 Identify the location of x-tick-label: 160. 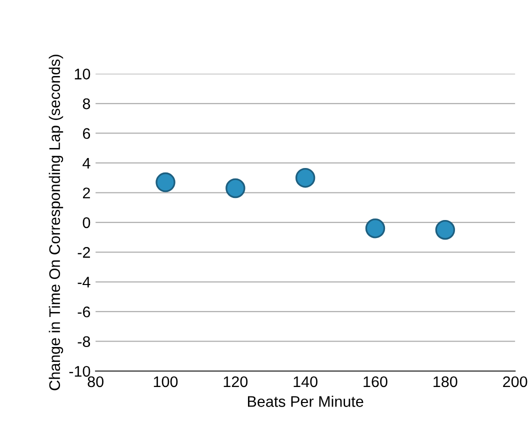
(376, 382).